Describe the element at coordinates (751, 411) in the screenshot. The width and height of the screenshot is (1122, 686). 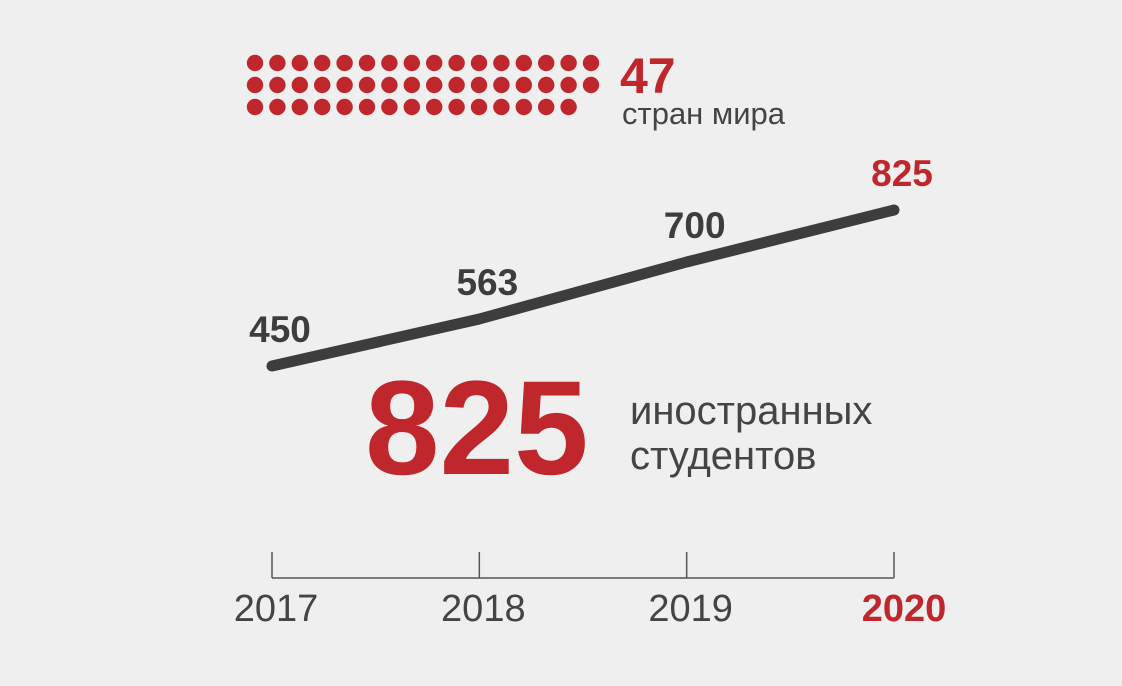
I see `students-label: иностранных` at that location.